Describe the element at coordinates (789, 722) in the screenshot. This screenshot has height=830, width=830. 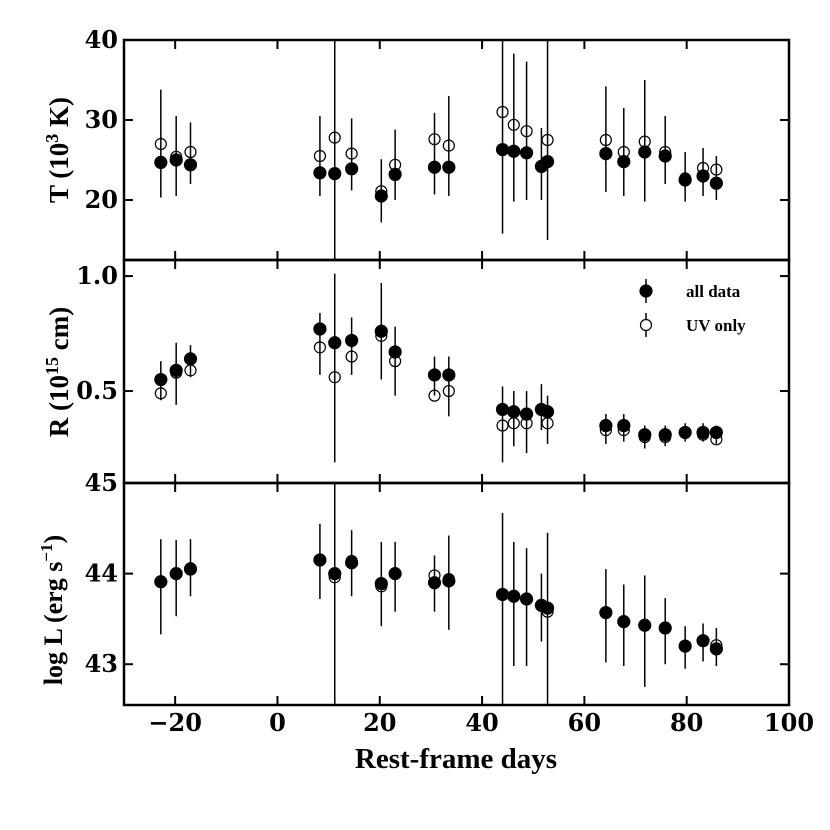
I see `x-tick-label: 100` at that location.